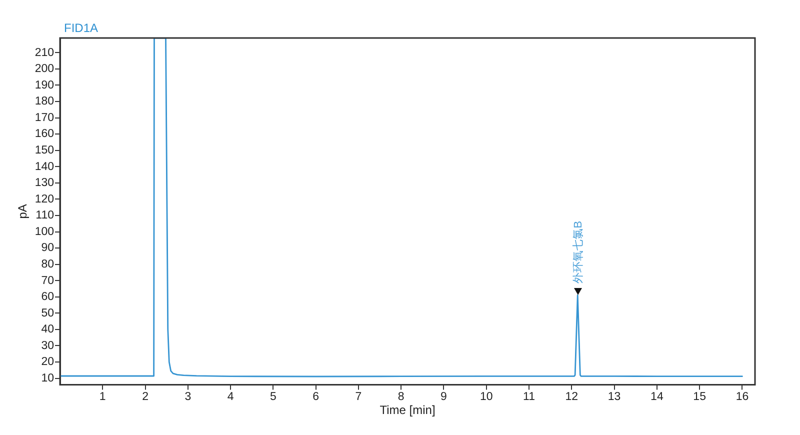 The height and width of the screenshot is (435, 800). What do you see at coordinates (273, 396) in the screenshot?
I see `x-tick-label: 5` at bounding box center [273, 396].